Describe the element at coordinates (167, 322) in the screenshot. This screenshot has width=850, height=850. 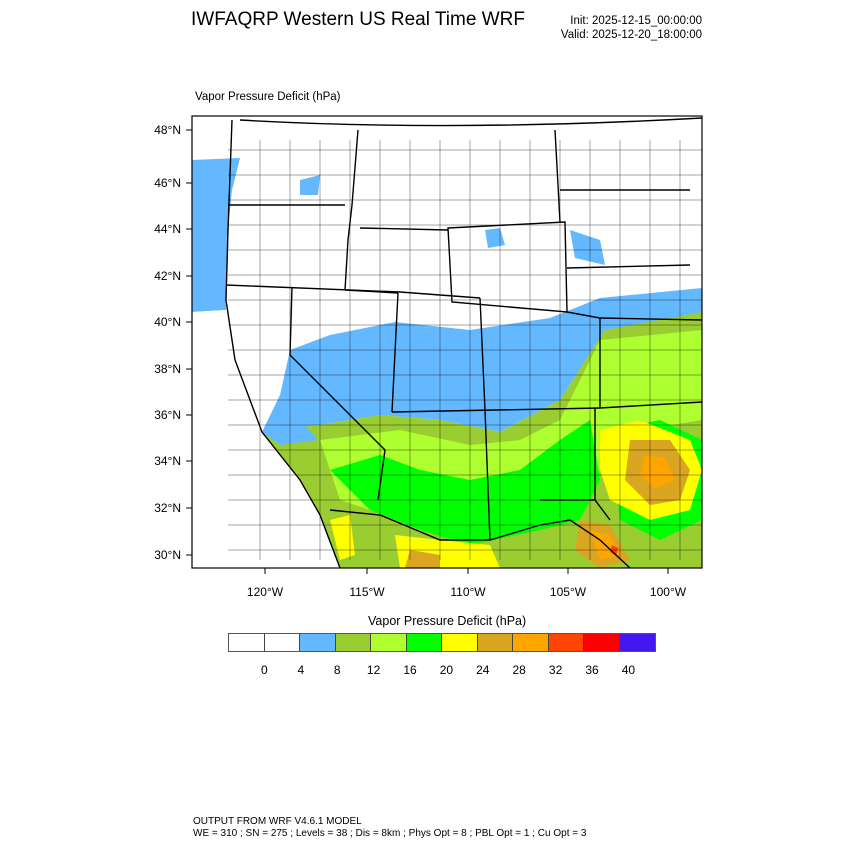
I see `lat-label: 40°N` at that location.